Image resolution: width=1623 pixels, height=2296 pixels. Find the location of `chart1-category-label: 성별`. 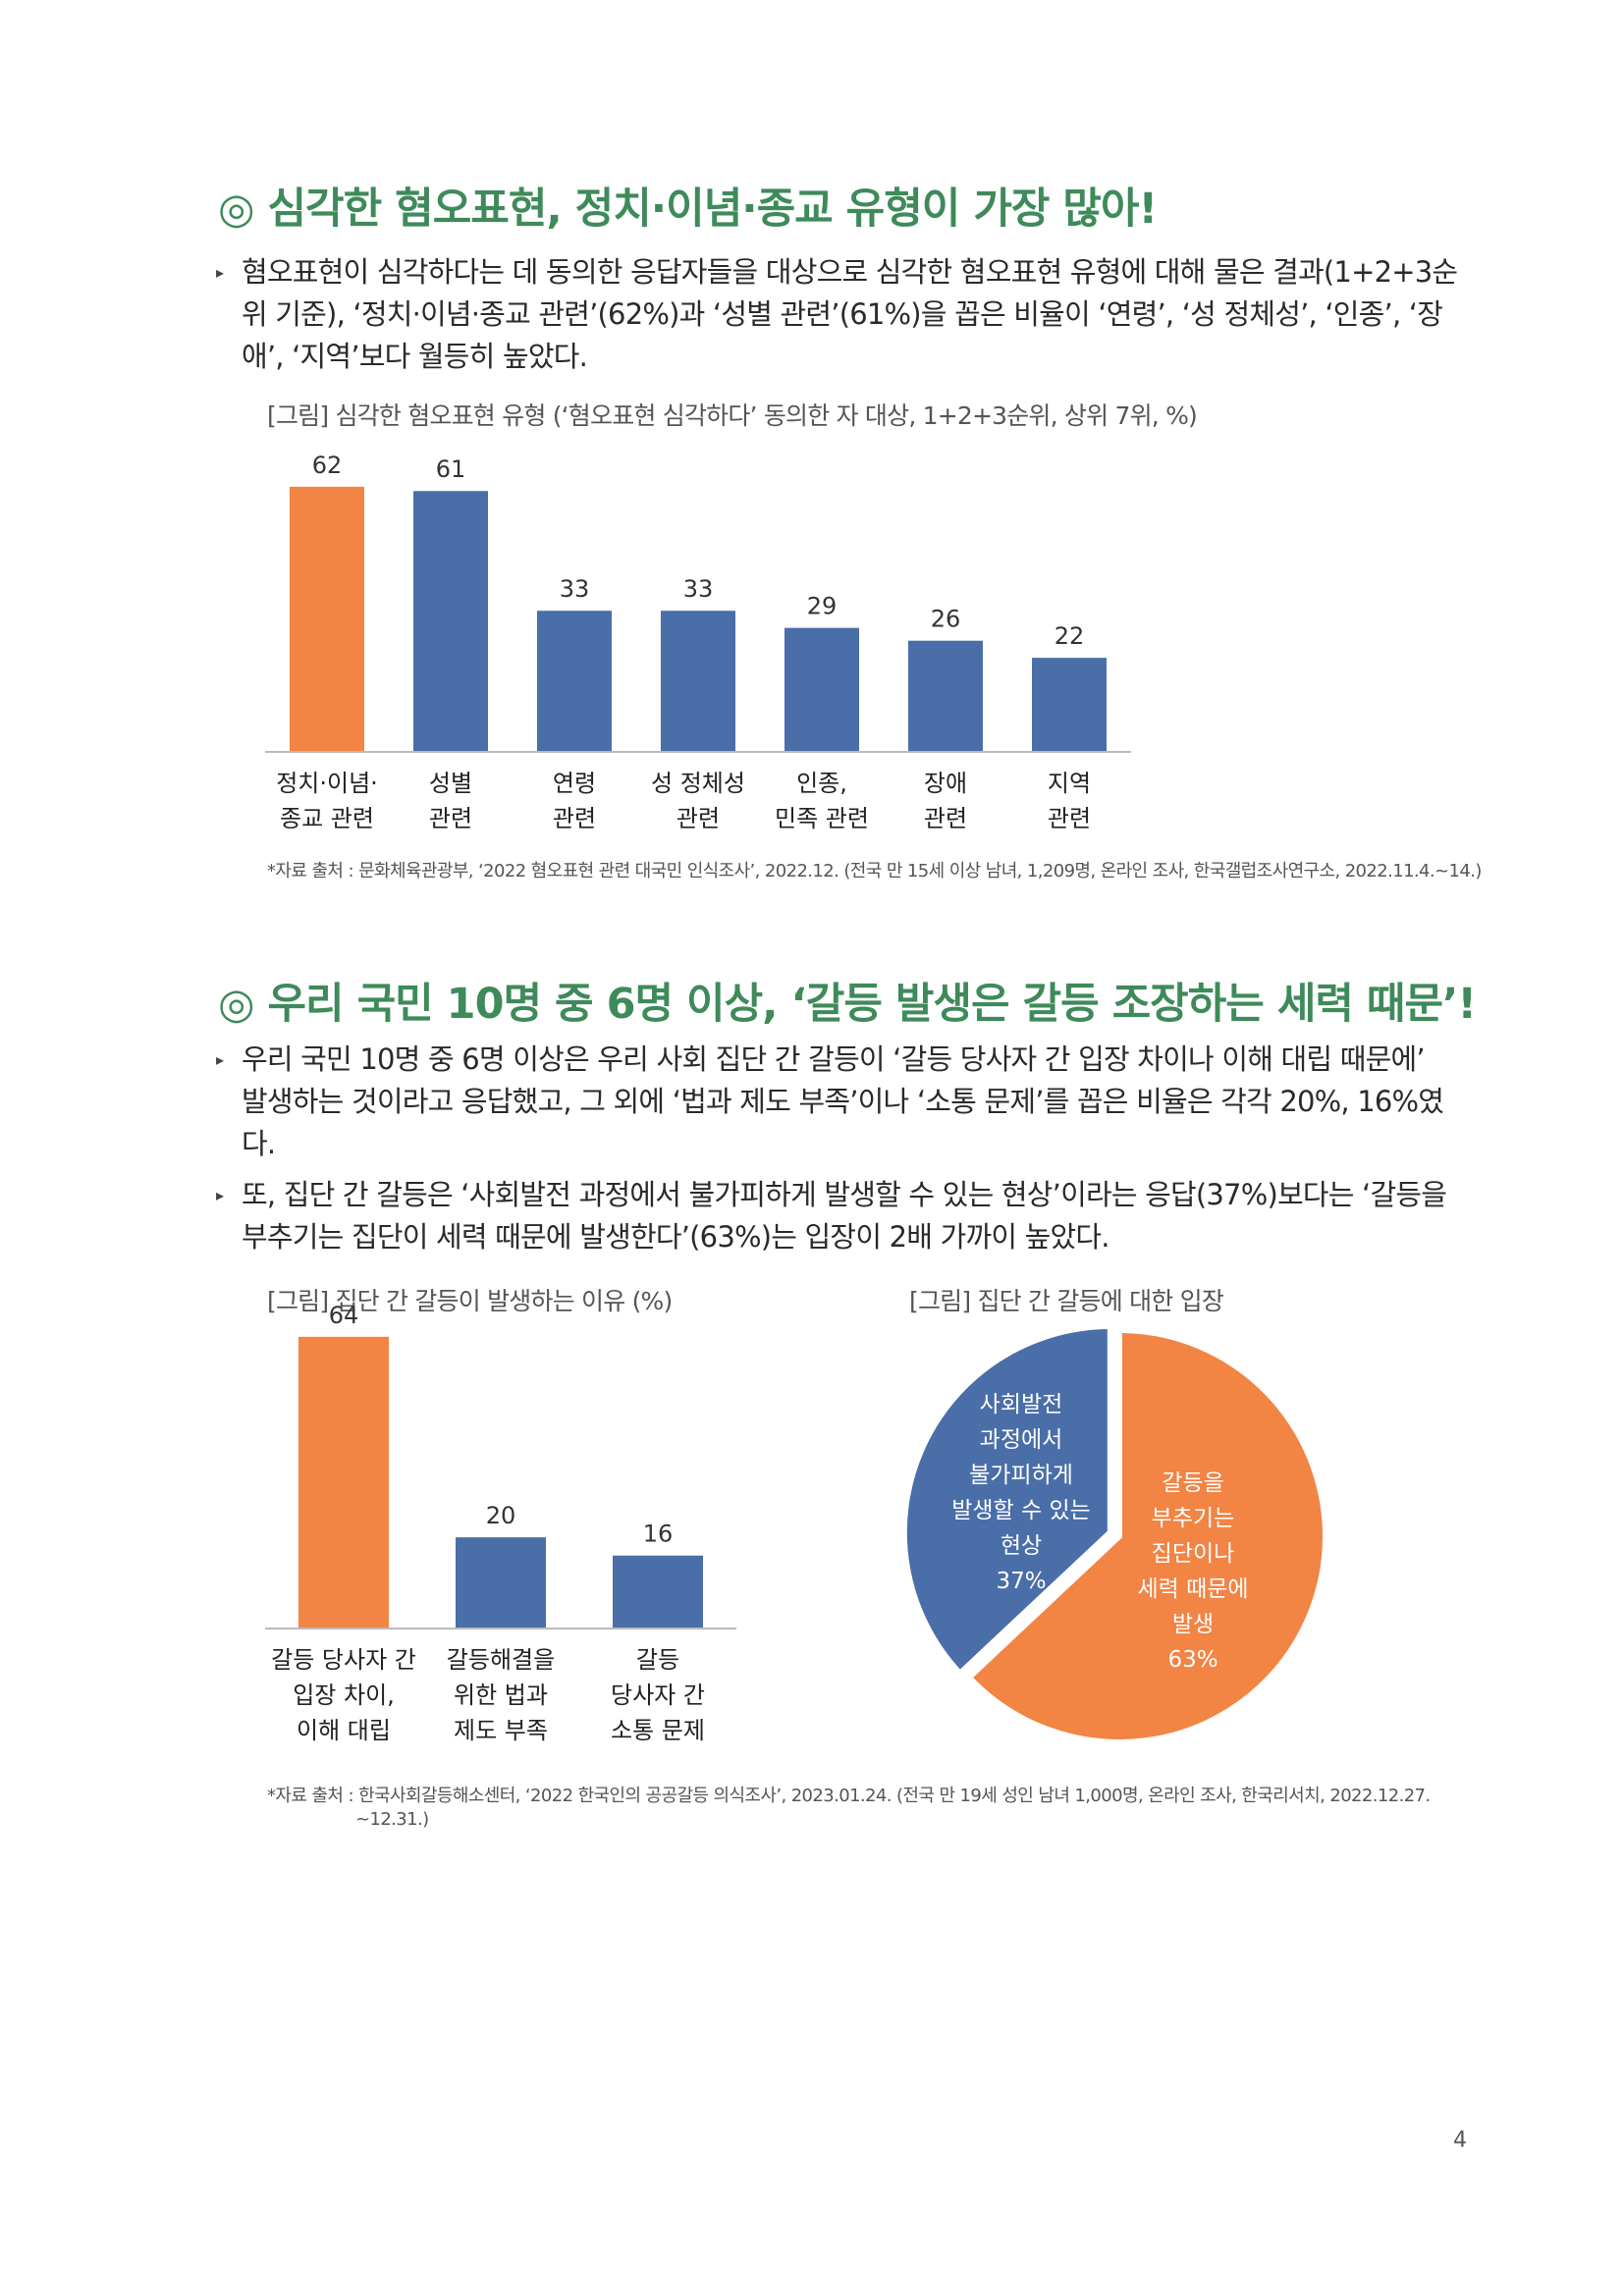

chart1-category-label: 성별 is located at coordinates (450, 783).